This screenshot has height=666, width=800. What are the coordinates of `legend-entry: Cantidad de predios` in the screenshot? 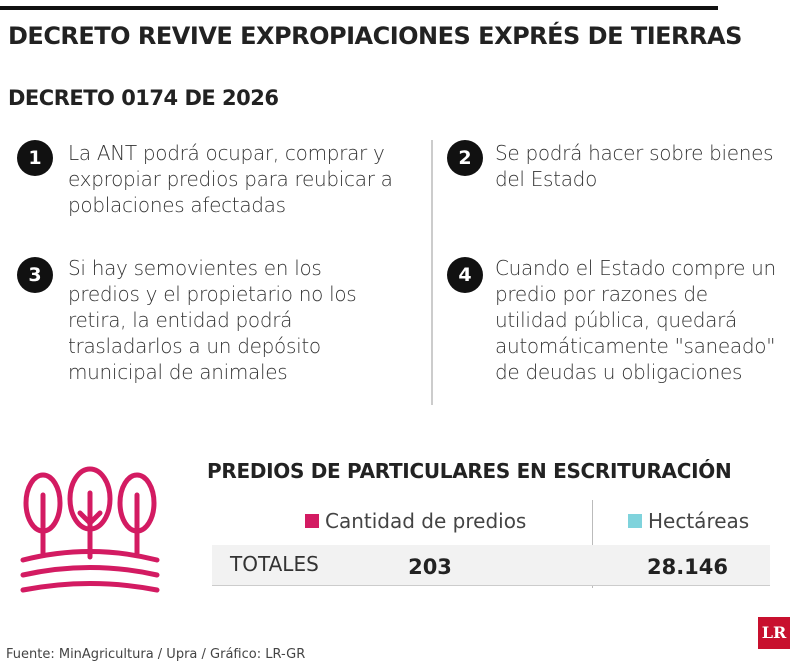 It's located at (415, 521).